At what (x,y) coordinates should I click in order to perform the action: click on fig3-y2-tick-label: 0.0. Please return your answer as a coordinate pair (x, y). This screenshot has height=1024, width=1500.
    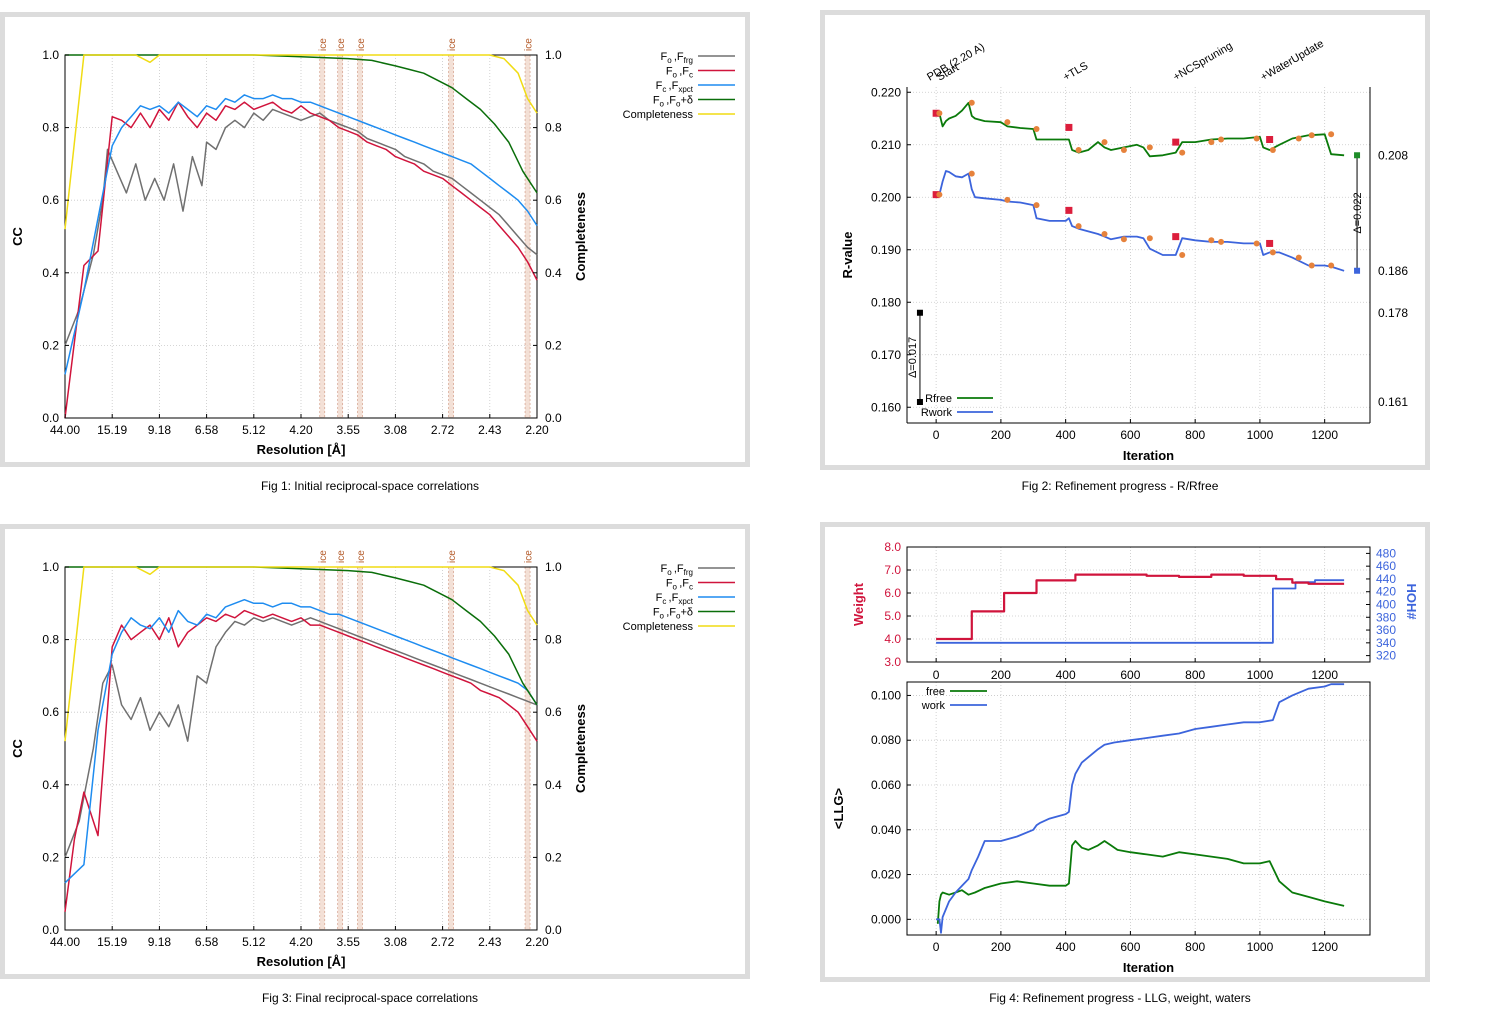
    Looking at the image, I should click on (553, 930).